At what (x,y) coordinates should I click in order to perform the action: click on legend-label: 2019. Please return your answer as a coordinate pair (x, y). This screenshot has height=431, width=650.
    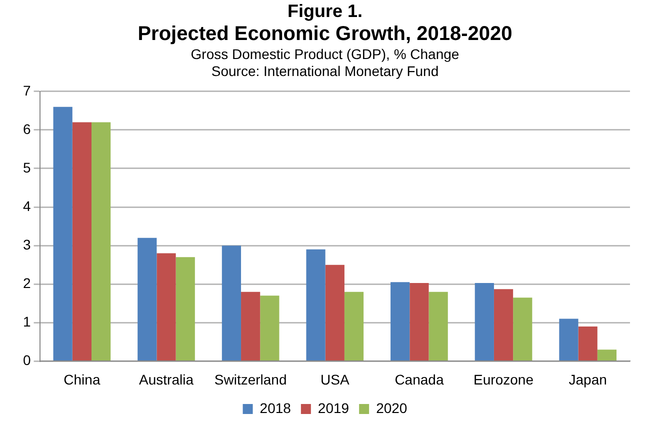
    Looking at the image, I should click on (334, 408).